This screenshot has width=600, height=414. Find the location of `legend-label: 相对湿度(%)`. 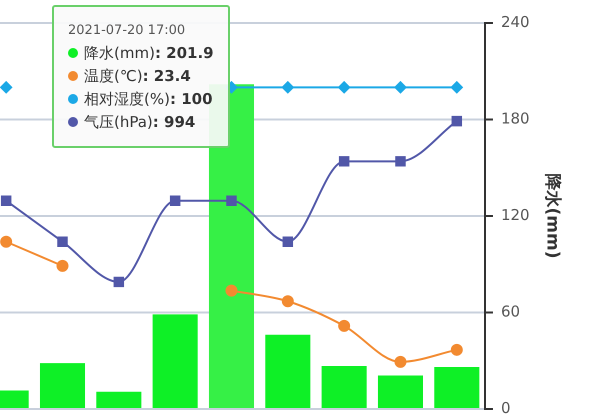

legend-label: 相对湿度(%) is located at coordinates (127, 99).